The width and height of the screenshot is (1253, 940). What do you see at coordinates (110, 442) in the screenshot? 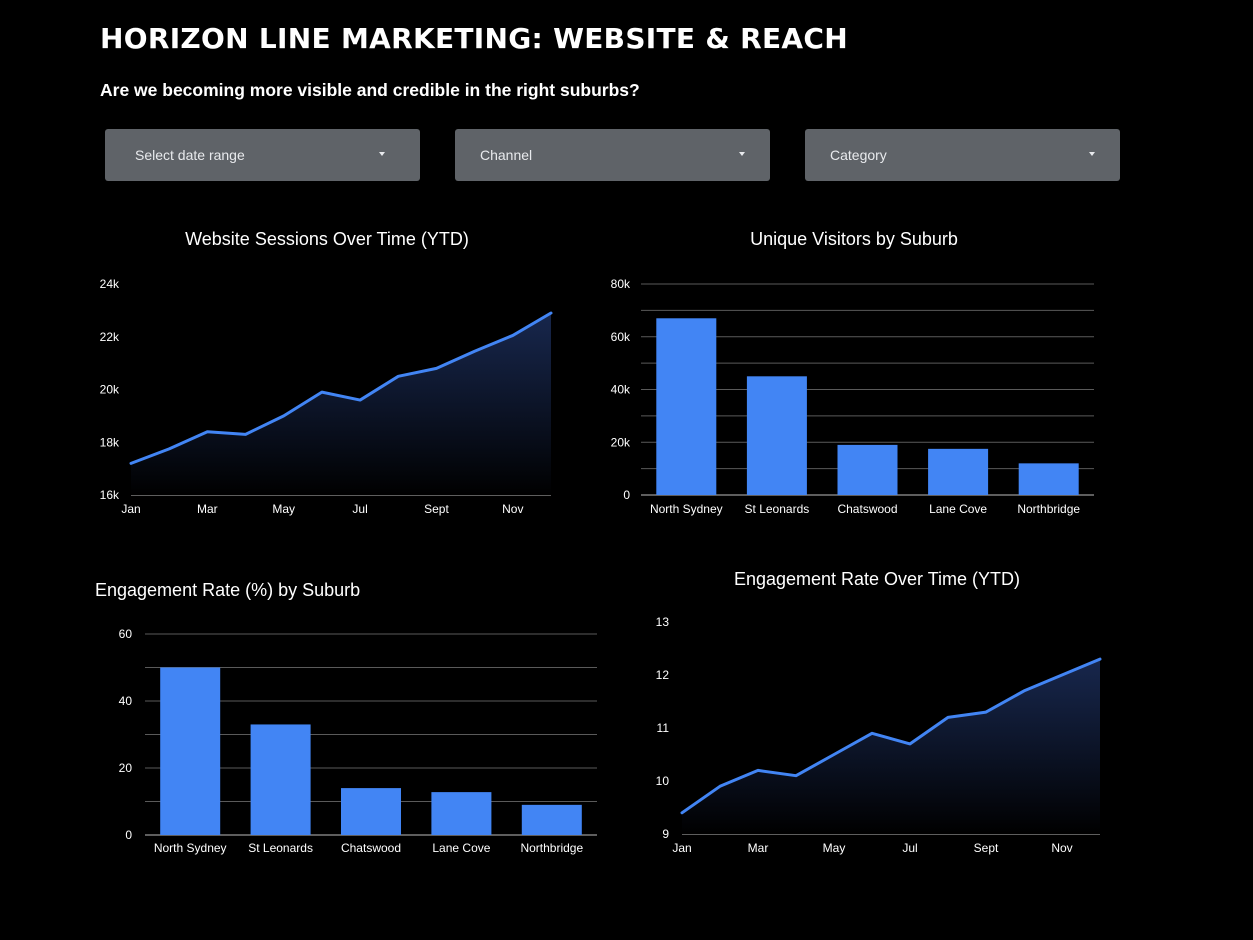
I see `y-tick-label: 18k` at bounding box center [110, 442].